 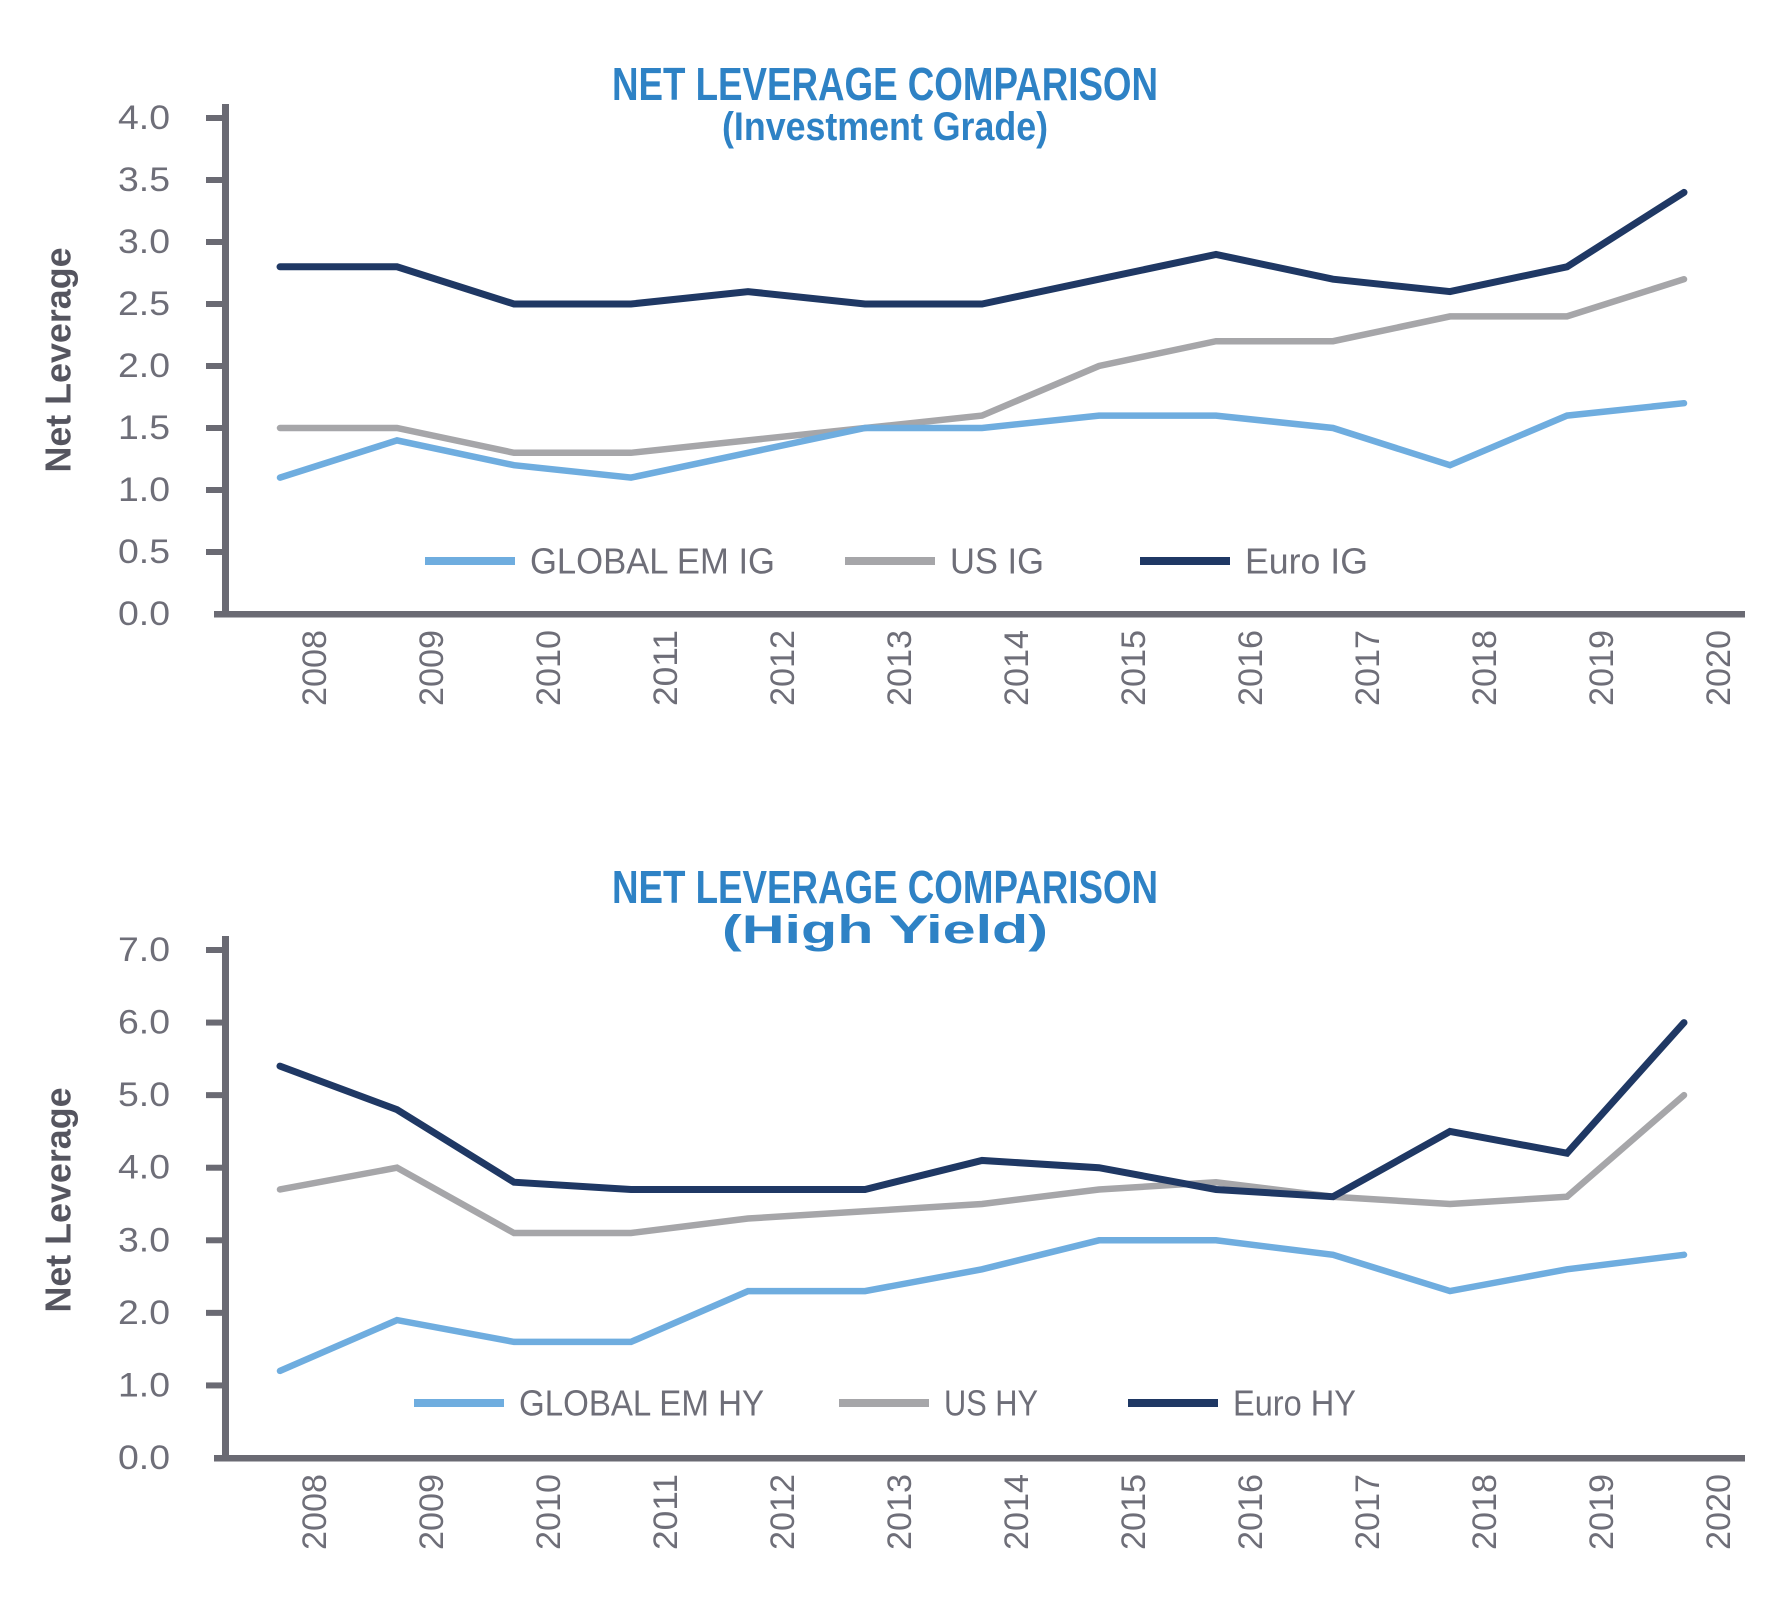 What do you see at coordinates (1134, 668) in the screenshot?
I see `x-tick-label-ig: 2015` at bounding box center [1134, 668].